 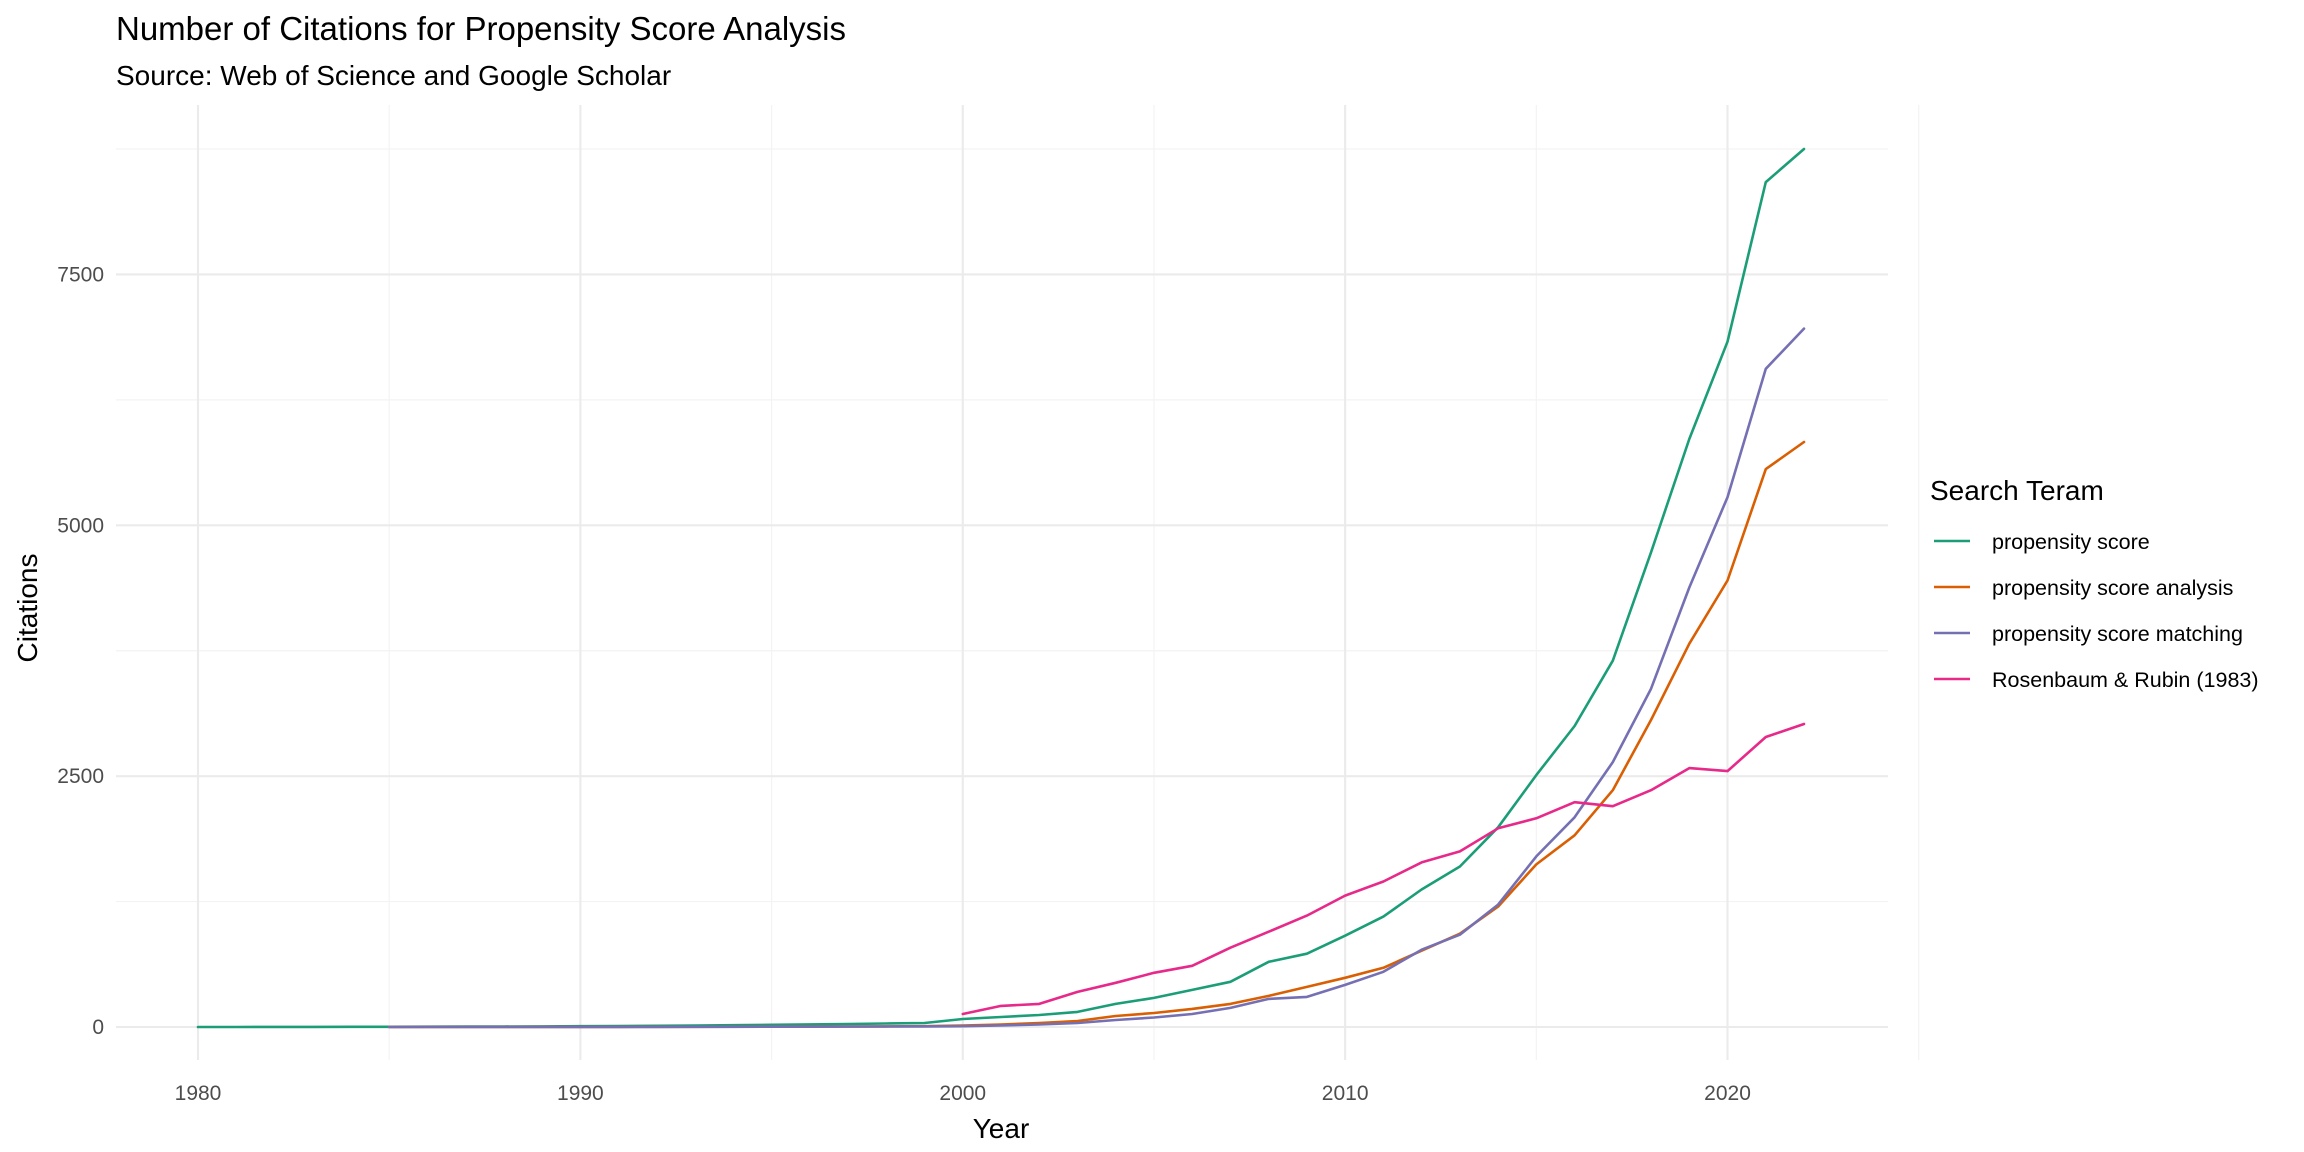 What do you see at coordinates (80, 776) in the screenshot?
I see `y-tick-label: 2500` at bounding box center [80, 776].